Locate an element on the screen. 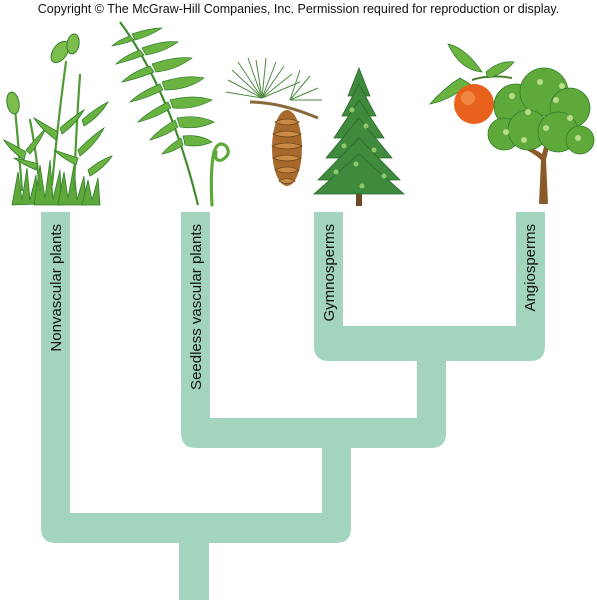  branch-seed-junction is located at coordinates (429, 286).